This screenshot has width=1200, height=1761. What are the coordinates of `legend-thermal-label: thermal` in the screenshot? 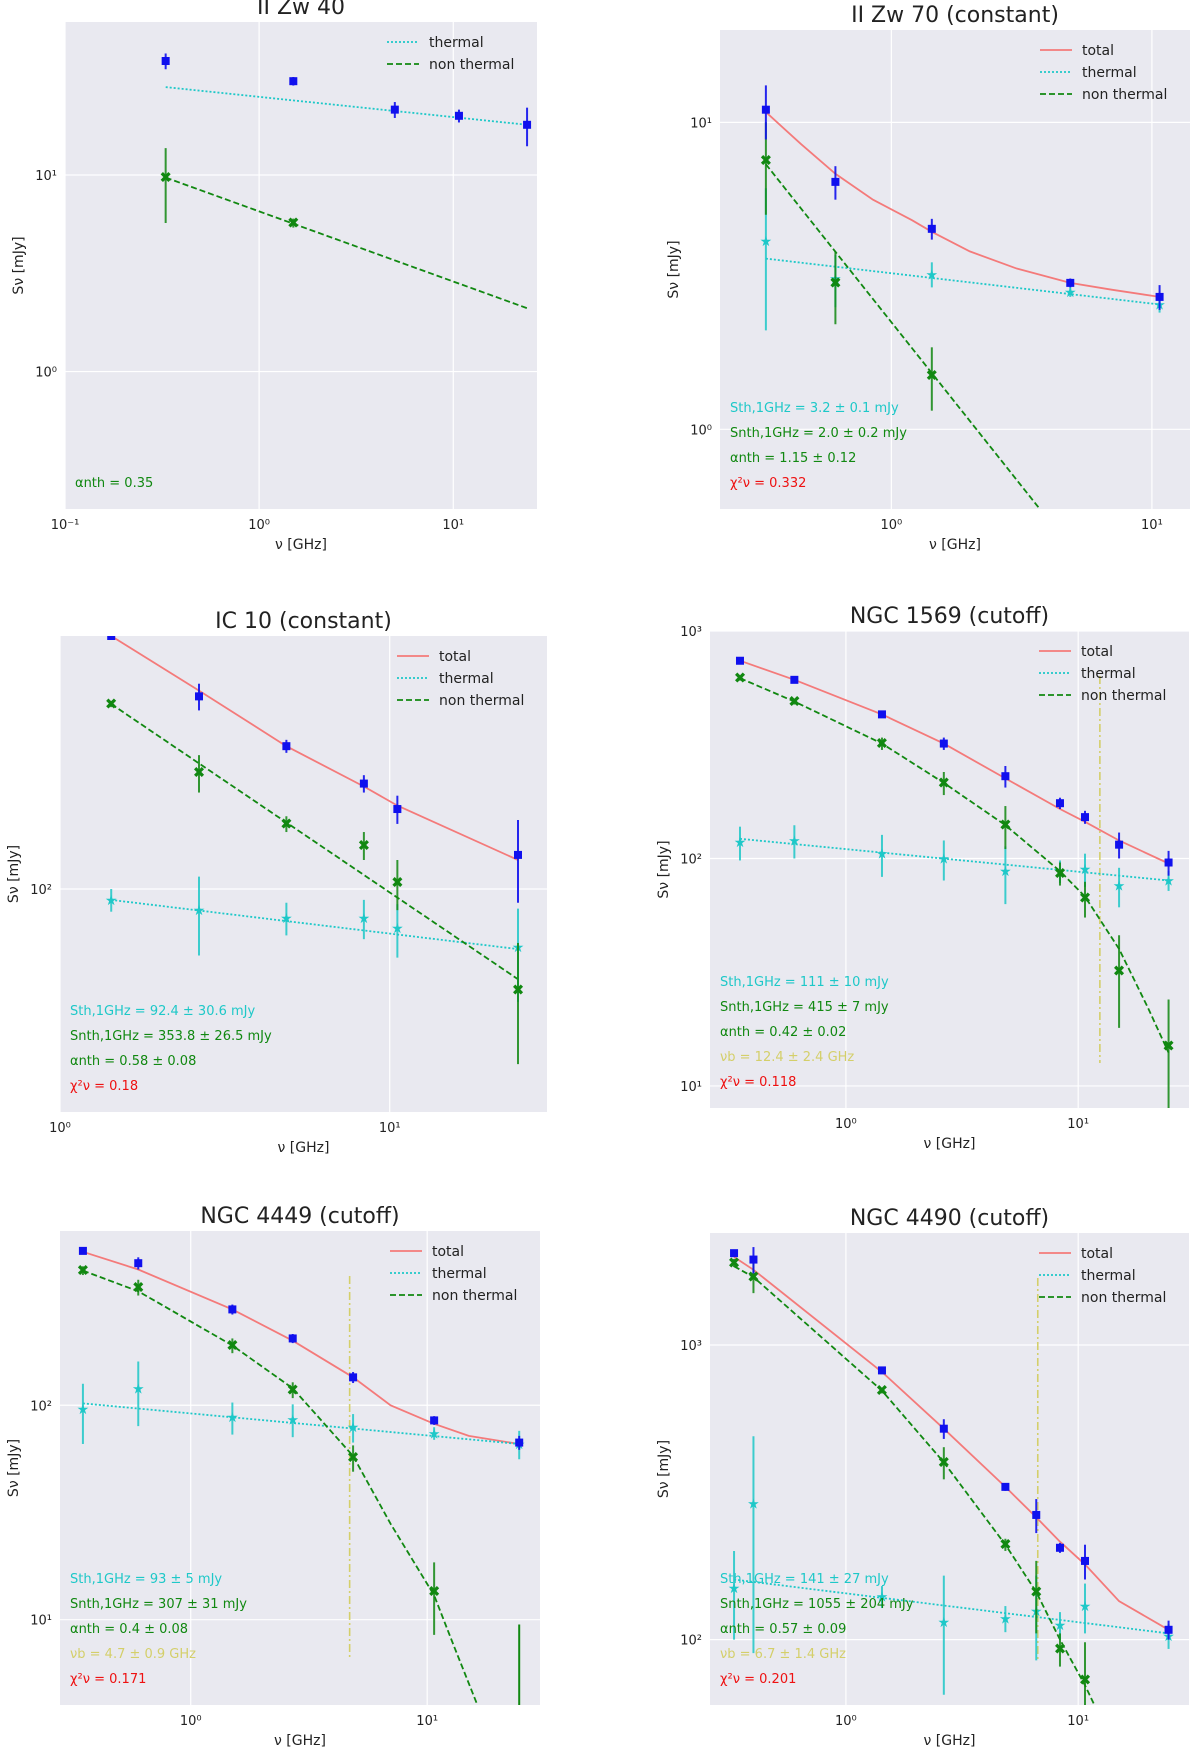 It's located at (459, 1274).